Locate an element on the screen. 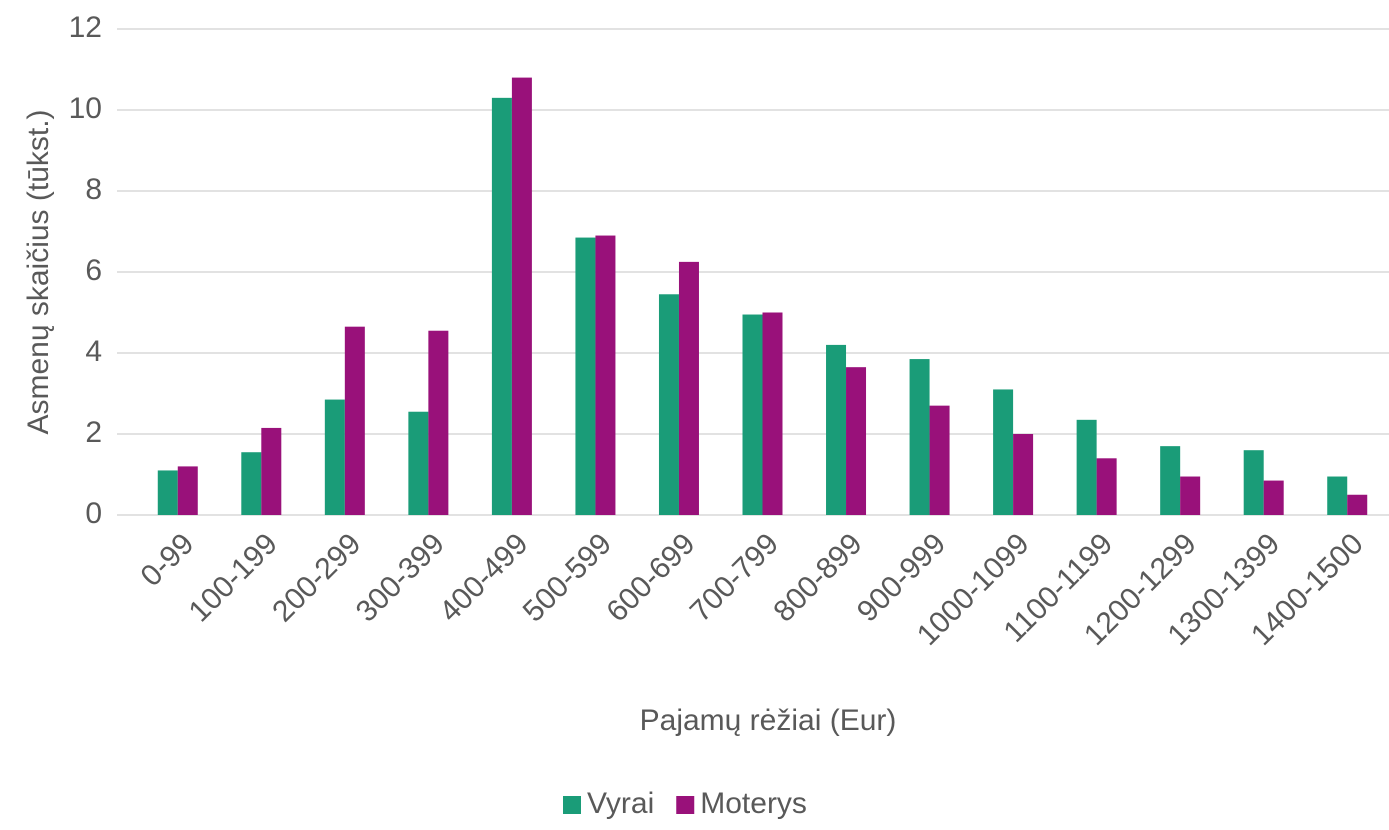 The image size is (1389, 830). x-tick-label: 100-199 is located at coordinates (233, 577).